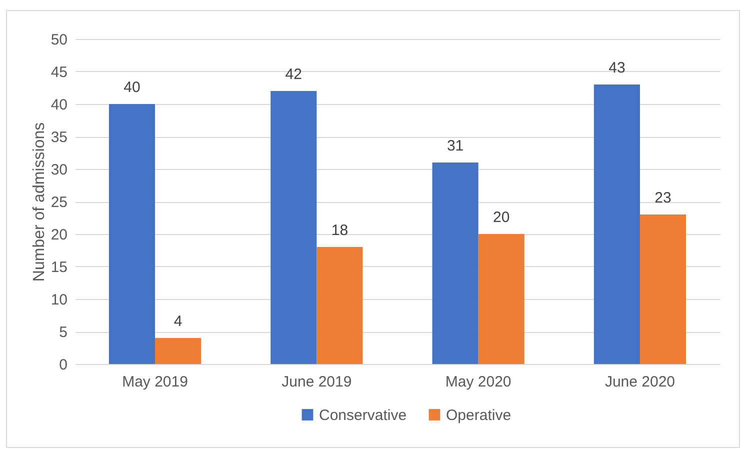 The width and height of the screenshot is (750, 457). Describe the element at coordinates (59, 40) in the screenshot. I see `y-tick-label: 50` at that location.